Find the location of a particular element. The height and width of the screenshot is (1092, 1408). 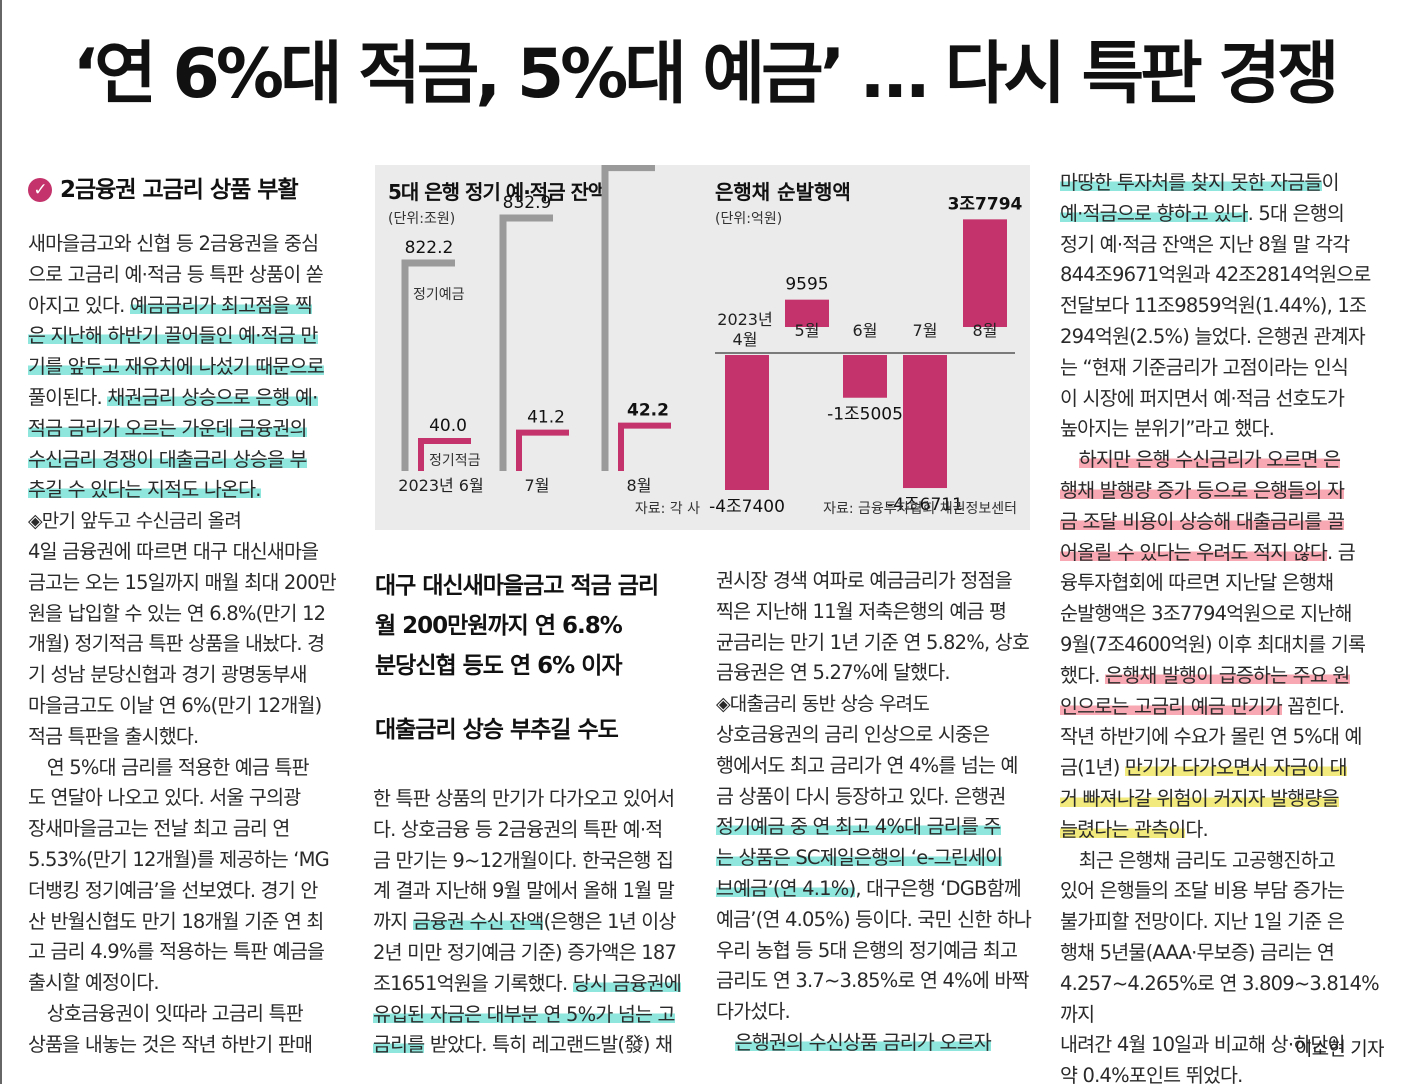

col3-line: 금리도 연 3.7~3.85%로 연 4%에 바짝 is located at coordinates (872, 981).